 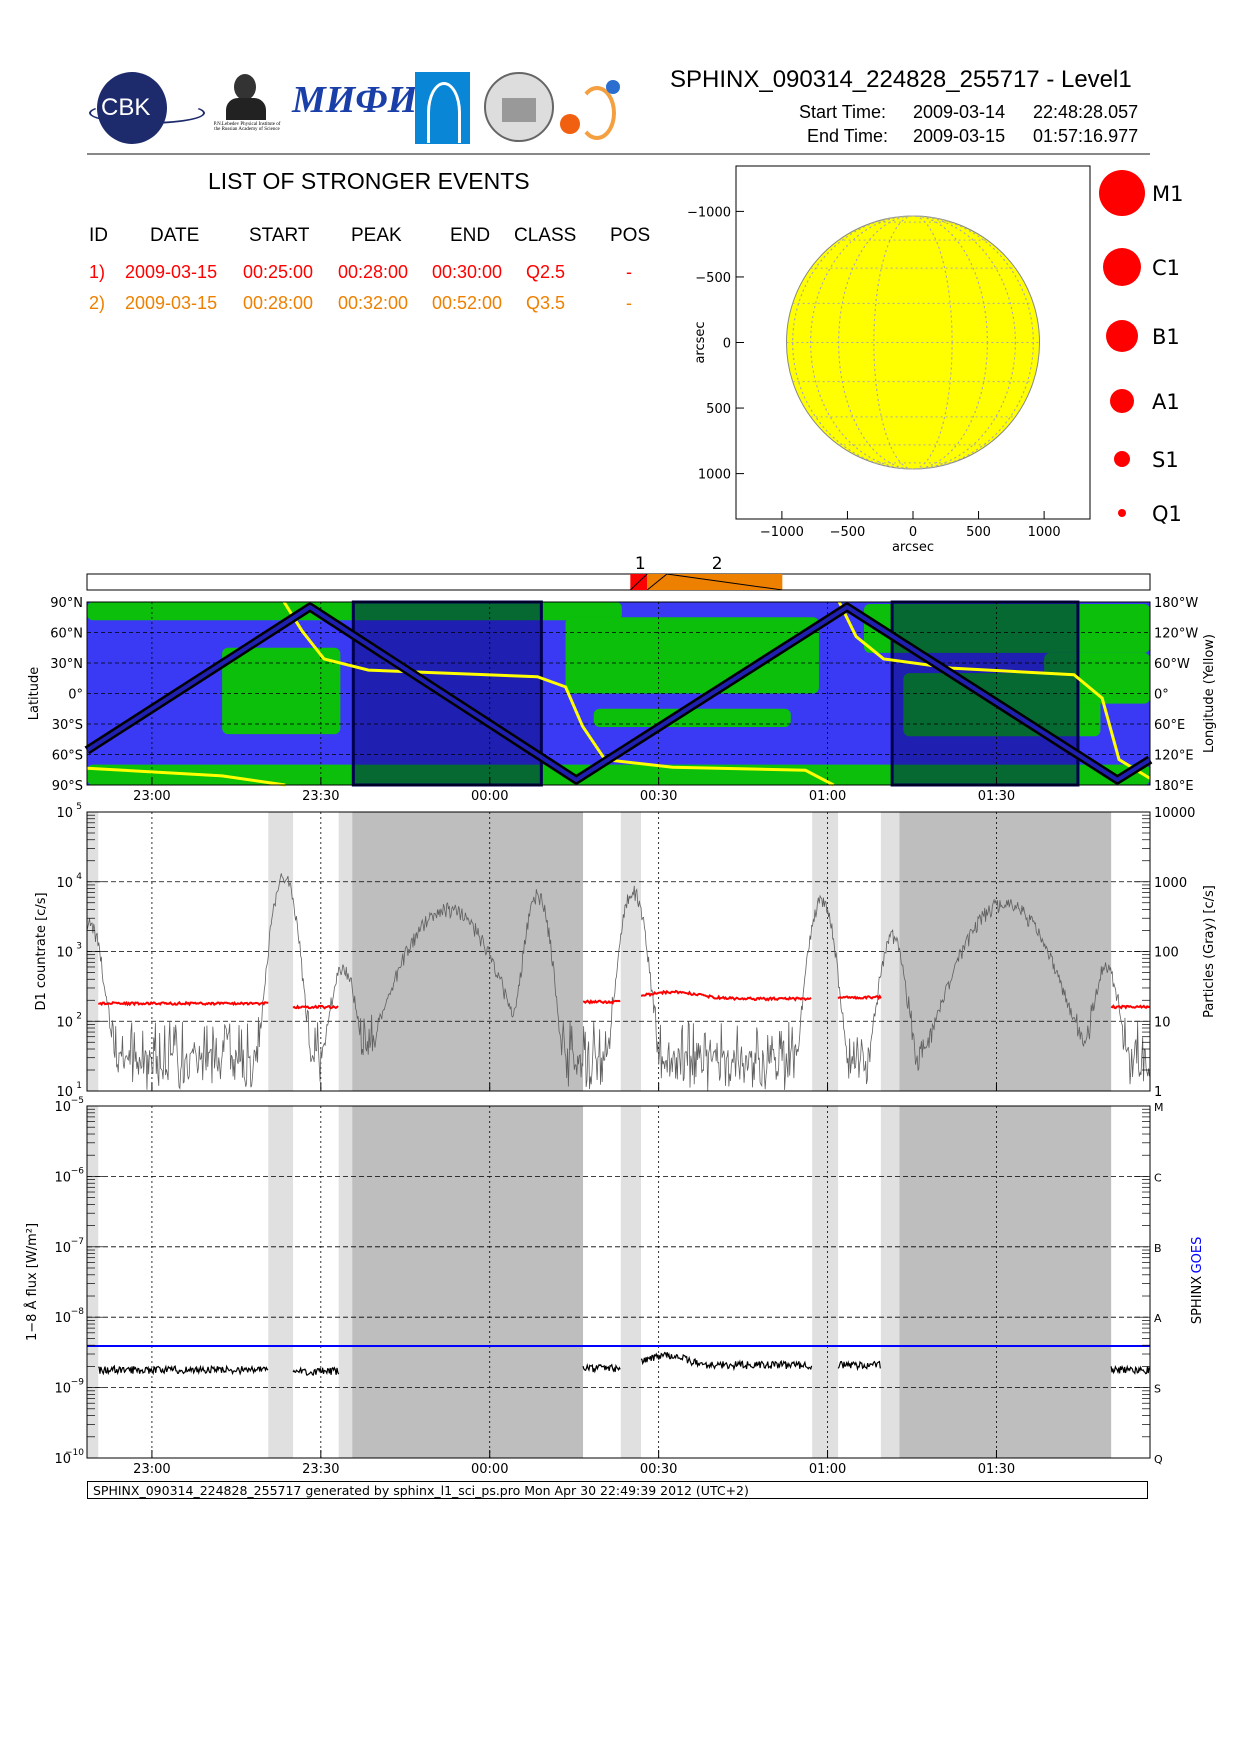 I want to click on end-date: 2009-03-15, so click(x=959, y=136).